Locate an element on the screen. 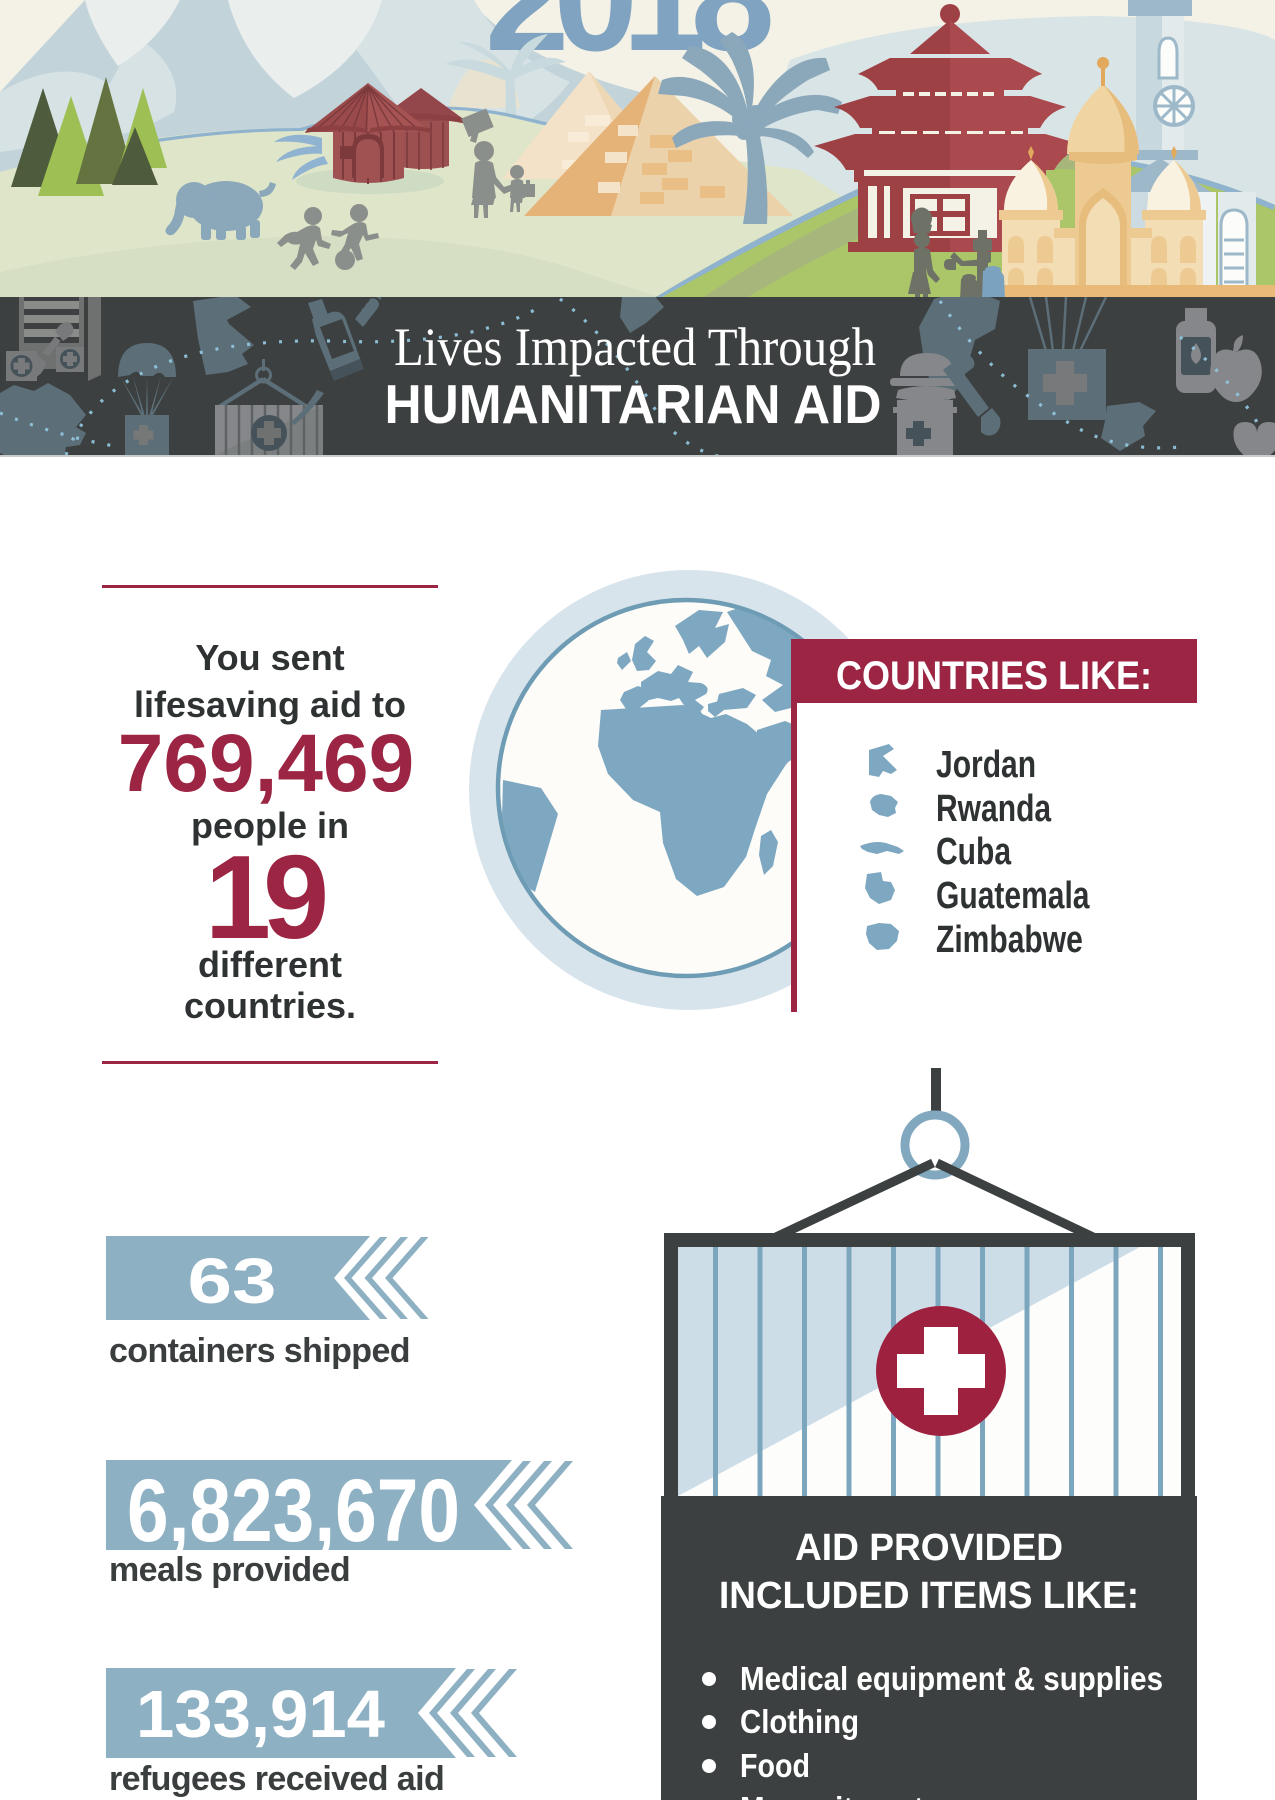  svg-text: Lives Impacted Through is located at coordinates (635, 347).